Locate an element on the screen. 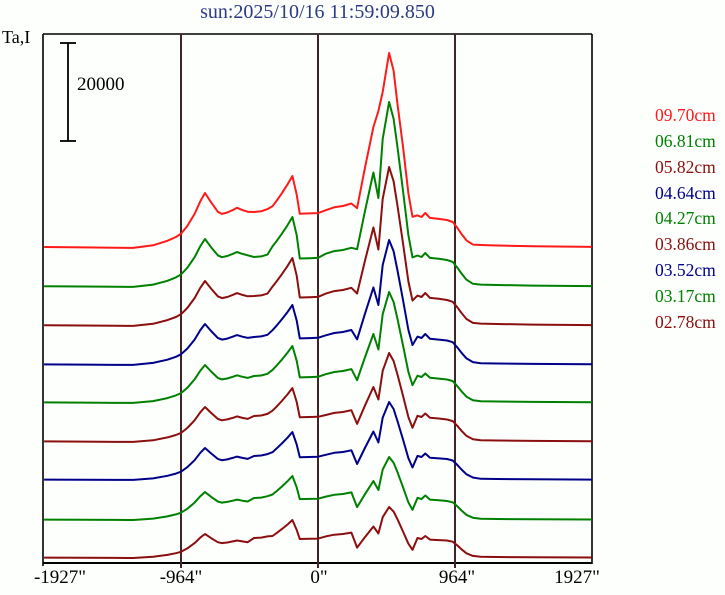  scan-profile-04.27cm is located at coordinates (318, 347).